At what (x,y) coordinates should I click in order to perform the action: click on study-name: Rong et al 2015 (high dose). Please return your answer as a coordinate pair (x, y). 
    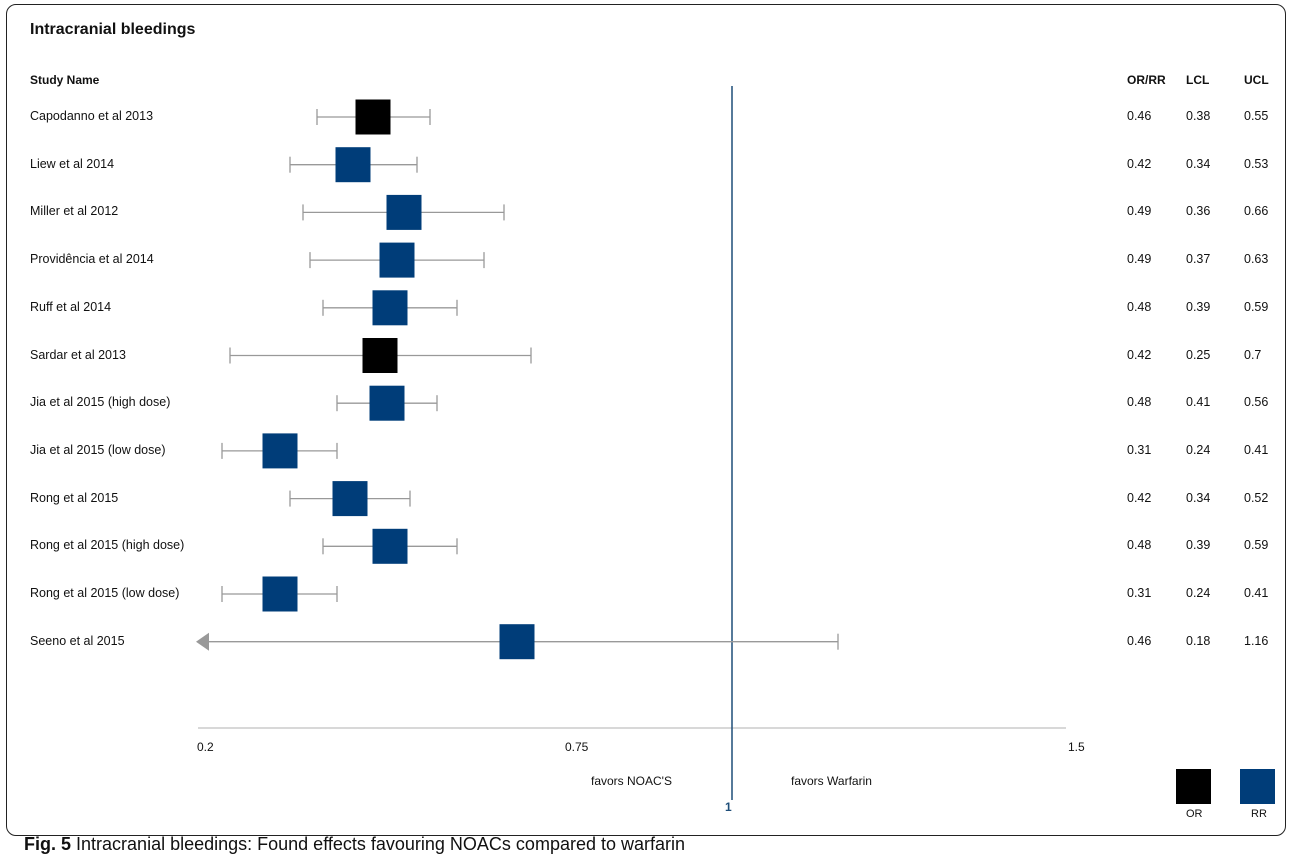
    Looking at the image, I should click on (107, 545).